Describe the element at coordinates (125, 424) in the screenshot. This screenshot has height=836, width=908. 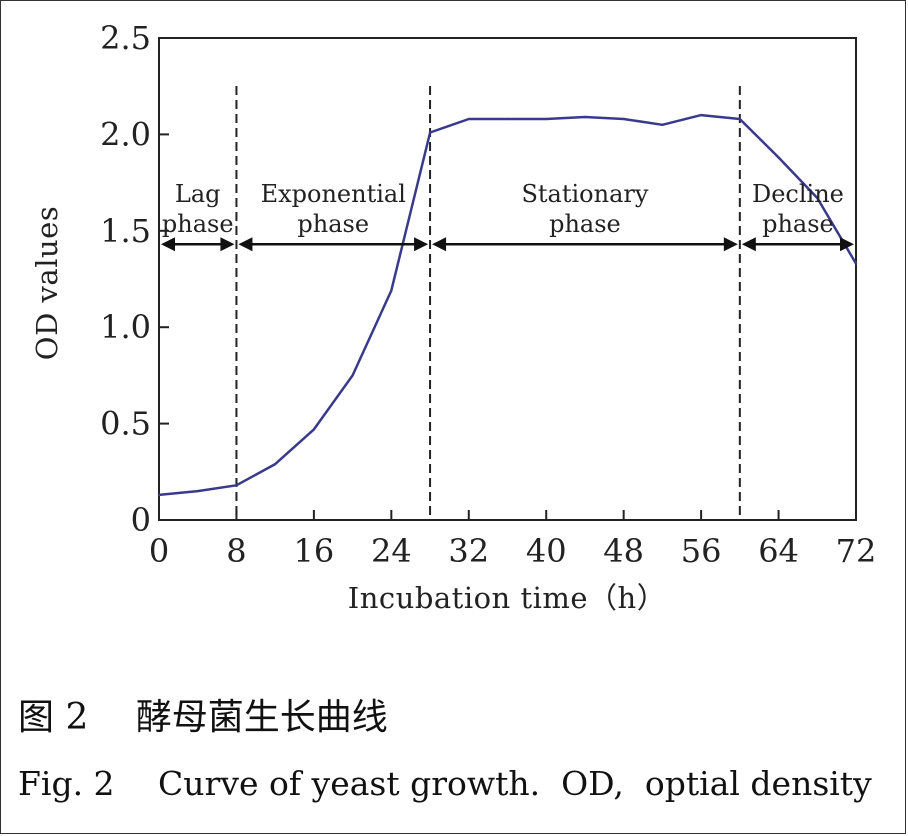
I see `y-tick-label: 0.5` at that location.